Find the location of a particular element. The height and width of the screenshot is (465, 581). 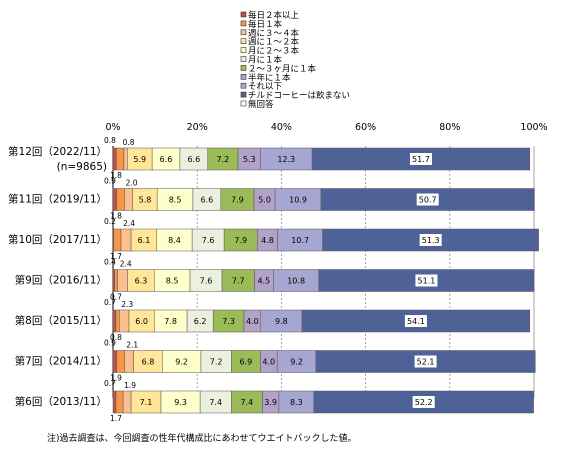

category-label: 第9回（2016/11） is located at coordinates (61, 280).